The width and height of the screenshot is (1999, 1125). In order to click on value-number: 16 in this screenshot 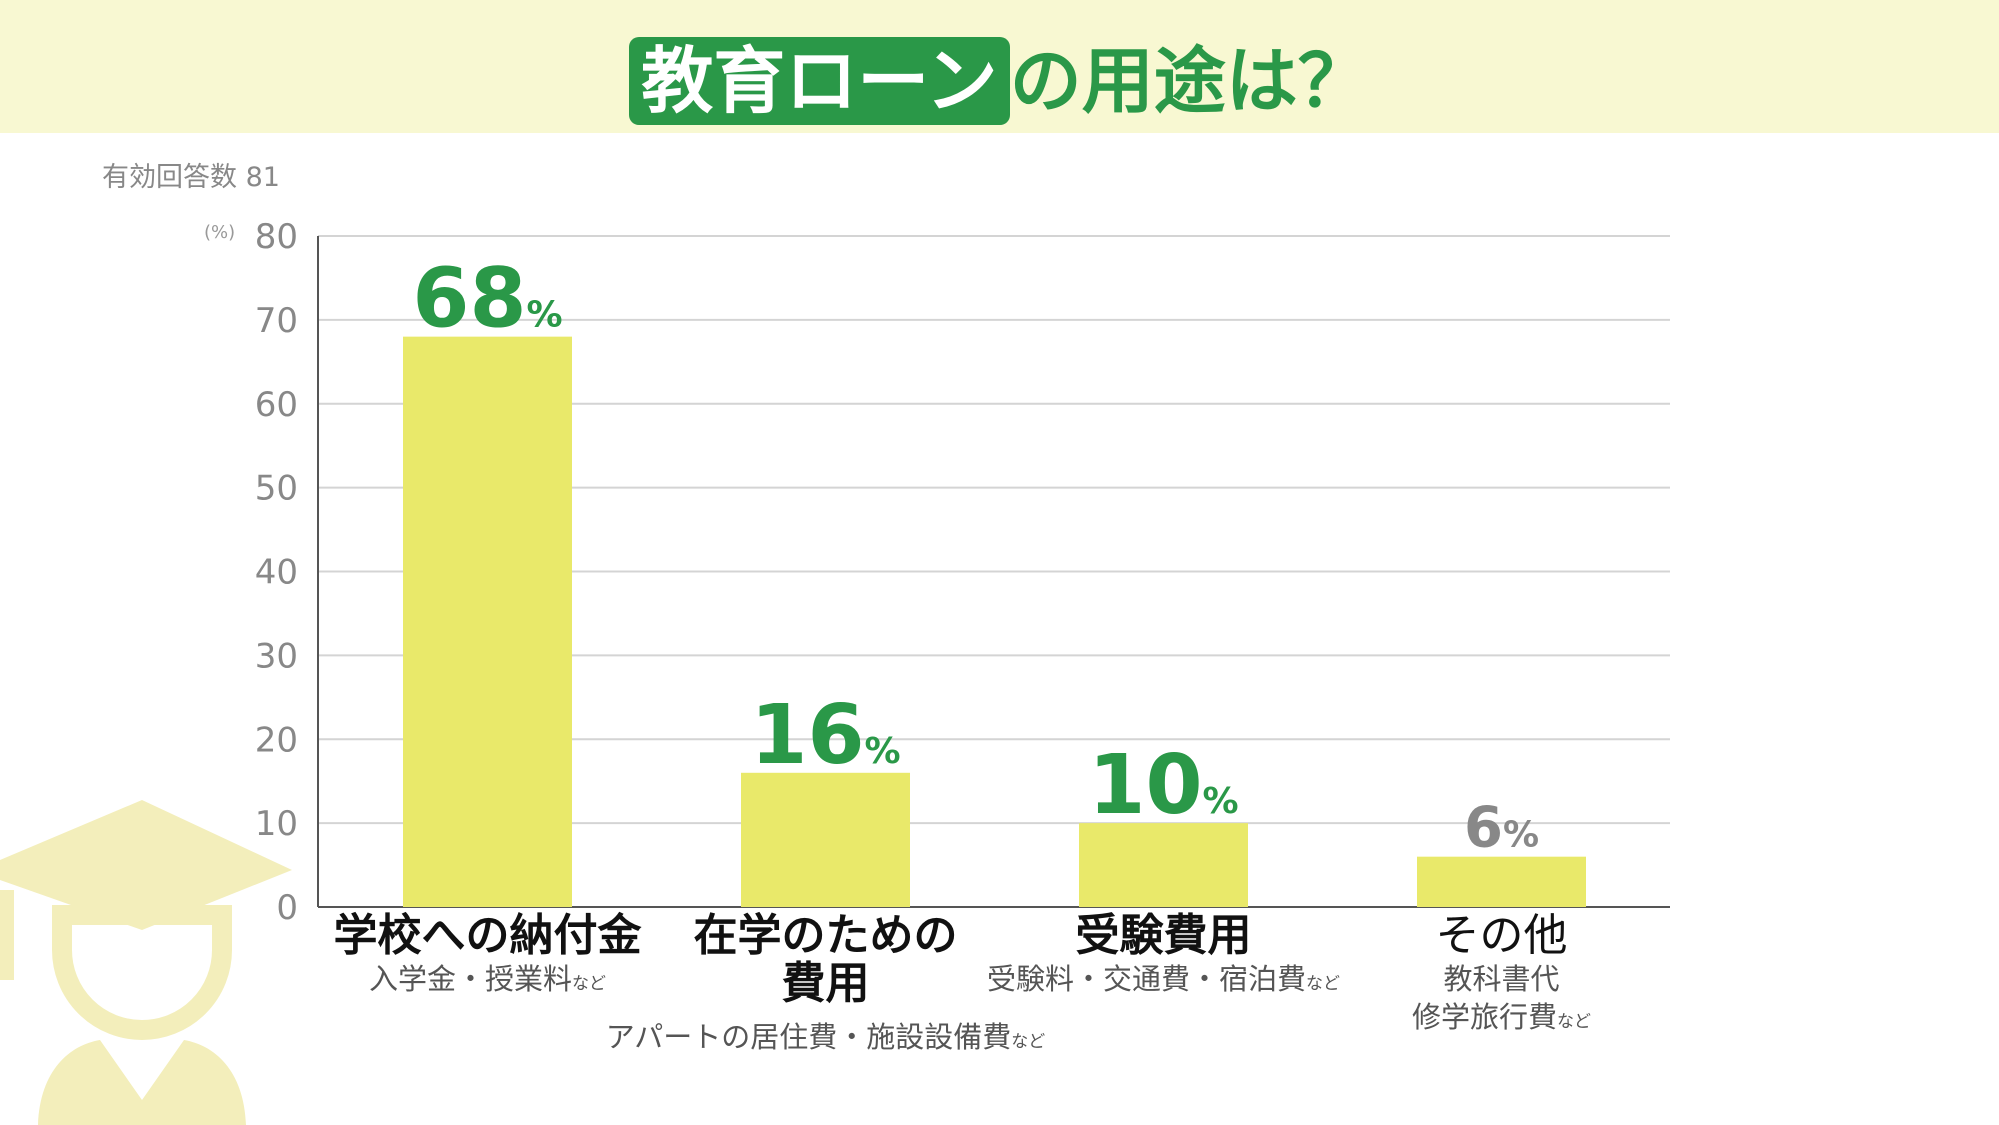, I will do `click(807, 735)`.